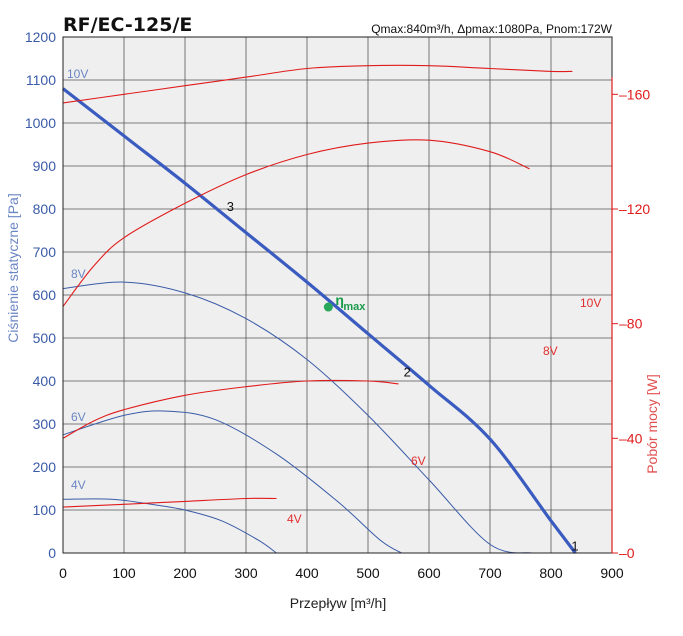 The height and width of the screenshot is (636, 683). I want to click on x-tick-label: 0, so click(63, 573).